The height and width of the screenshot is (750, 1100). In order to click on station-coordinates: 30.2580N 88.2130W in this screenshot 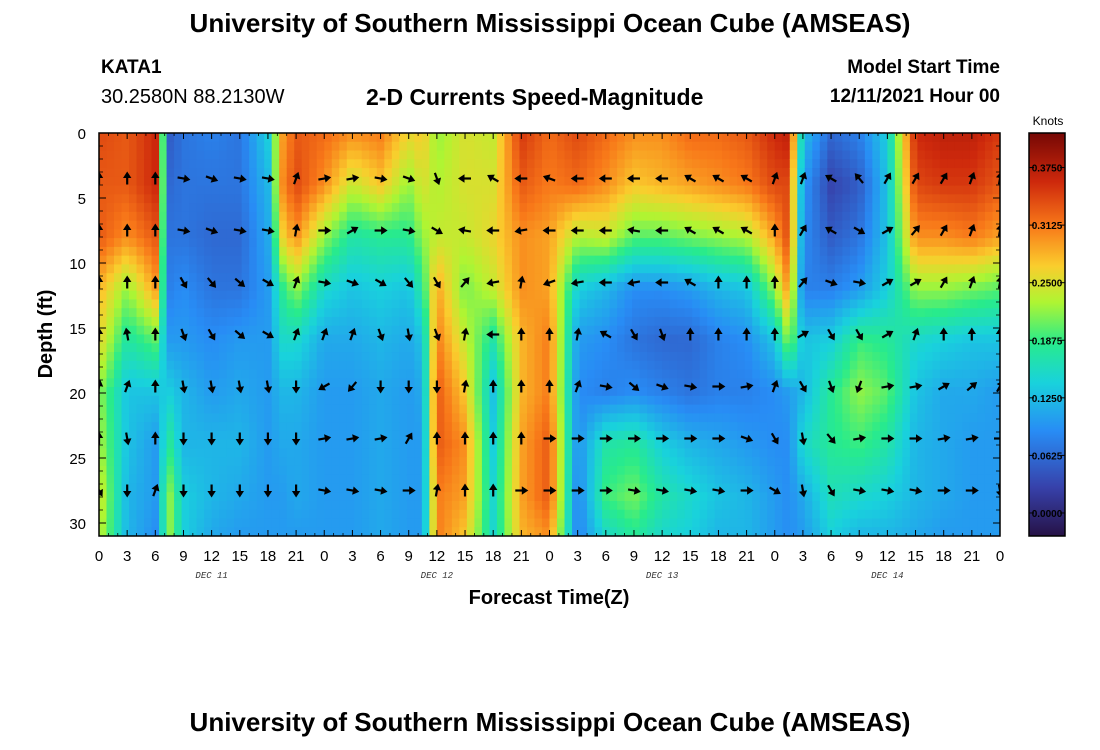, I will do `click(193, 97)`.